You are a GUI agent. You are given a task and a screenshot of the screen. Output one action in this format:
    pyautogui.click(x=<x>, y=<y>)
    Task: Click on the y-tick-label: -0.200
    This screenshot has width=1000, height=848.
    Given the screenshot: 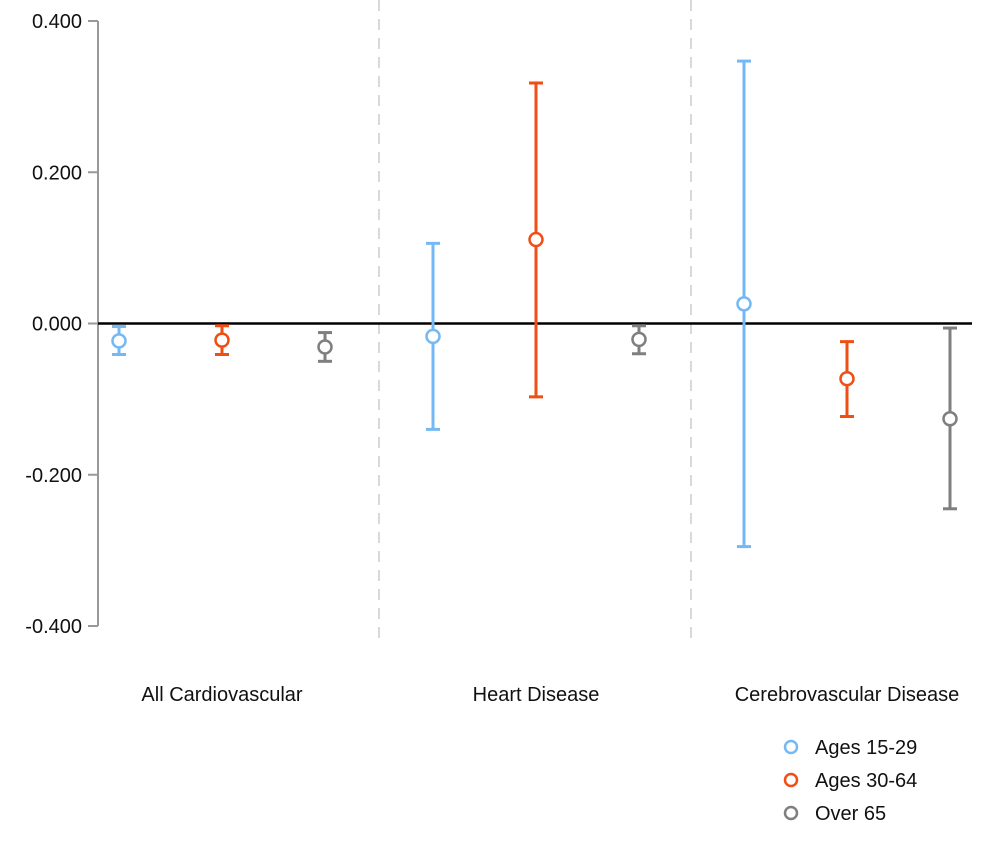 What is the action you would take?
    pyautogui.click(x=53, y=476)
    